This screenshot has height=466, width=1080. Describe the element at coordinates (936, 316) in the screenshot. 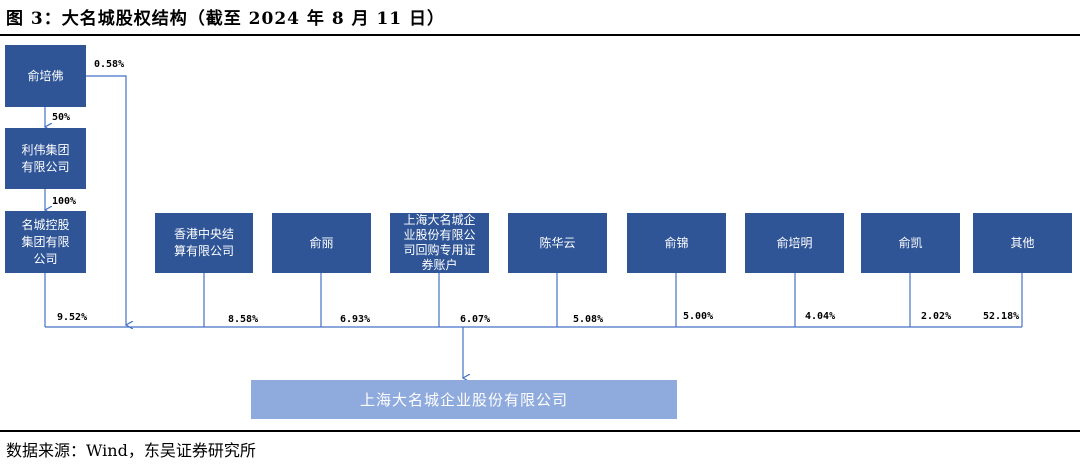

I see `pct-holder-yukai: 2.02%` at that location.